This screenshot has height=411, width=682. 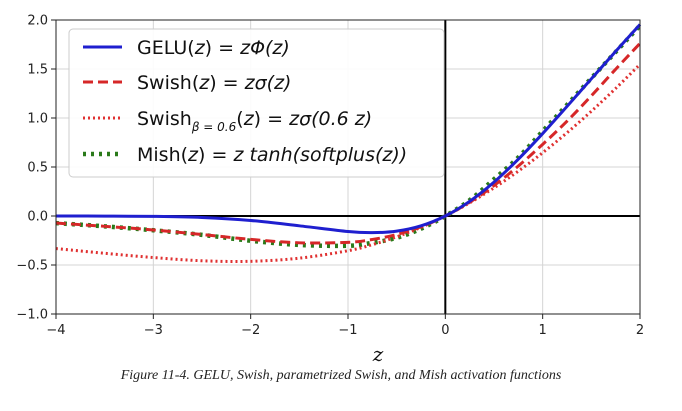 I want to click on y-tick-label-5: 1.5, so click(x=37, y=70).